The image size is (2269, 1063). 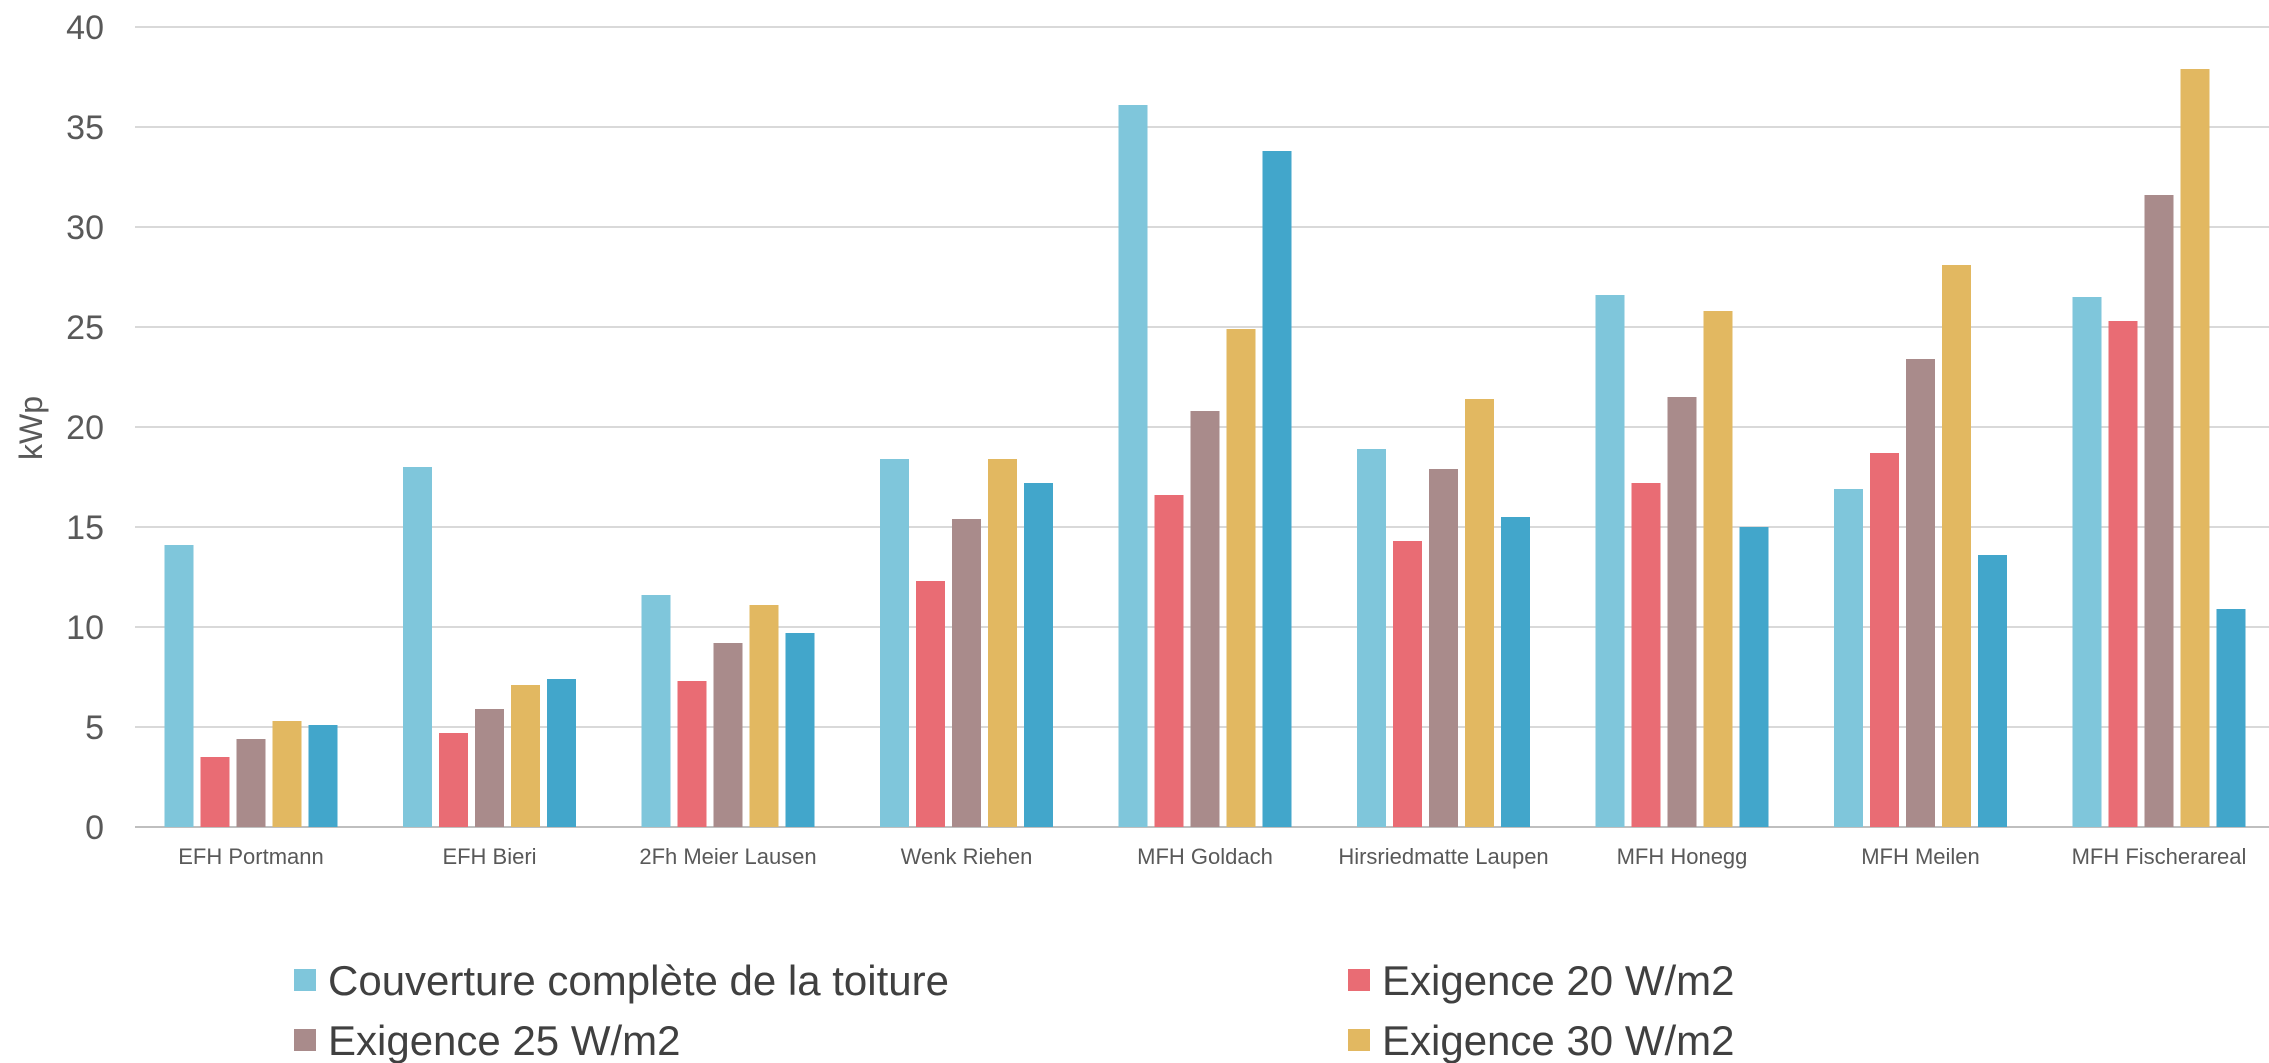 What do you see at coordinates (504, 1040) in the screenshot?
I see `legend-label: Exigence 25 W/m2` at bounding box center [504, 1040].